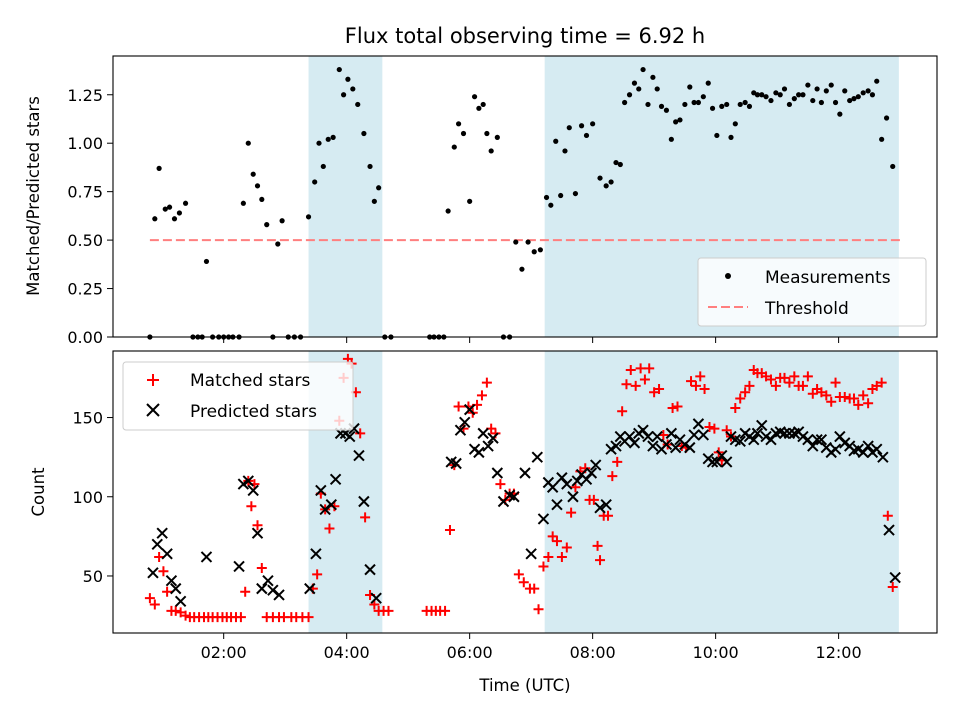  I want to click on bottom-legend-box, so click(238, 396).